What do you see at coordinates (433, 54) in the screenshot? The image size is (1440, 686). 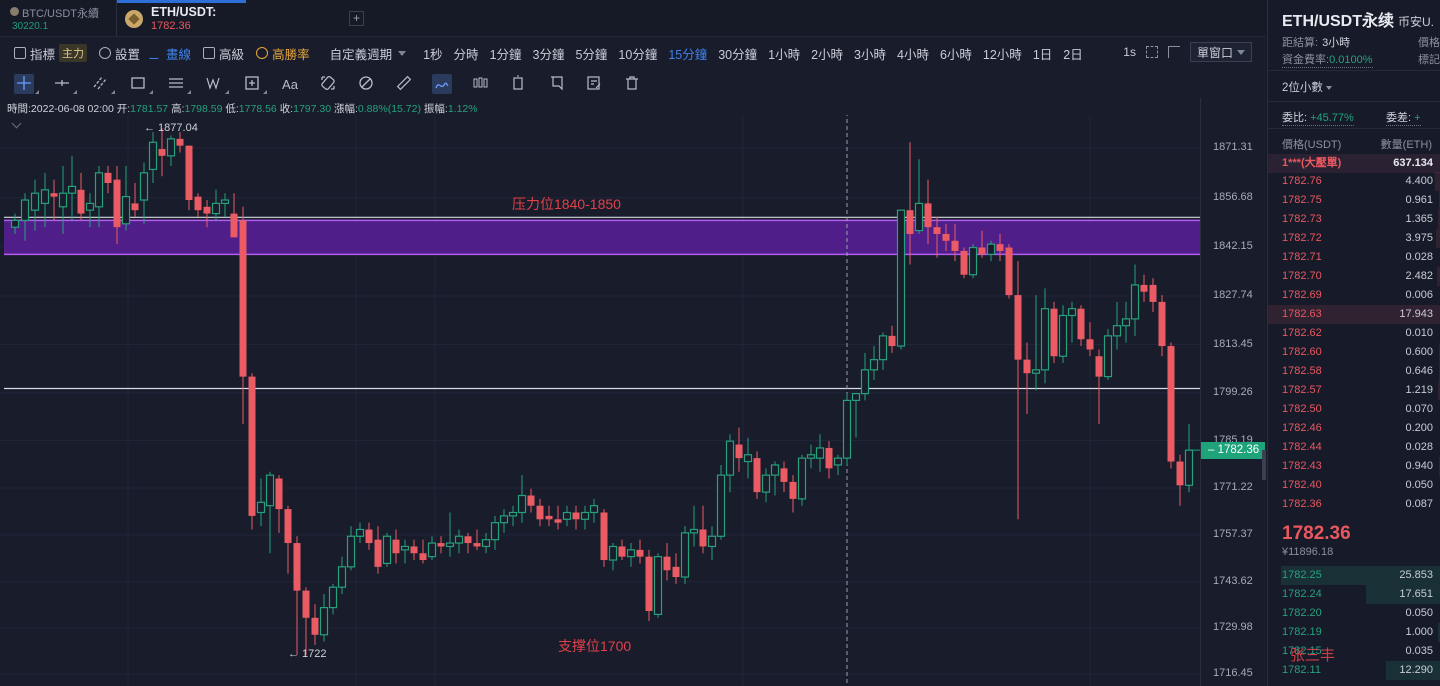 I see `period-0: 1秒` at bounding box center [433, 54].